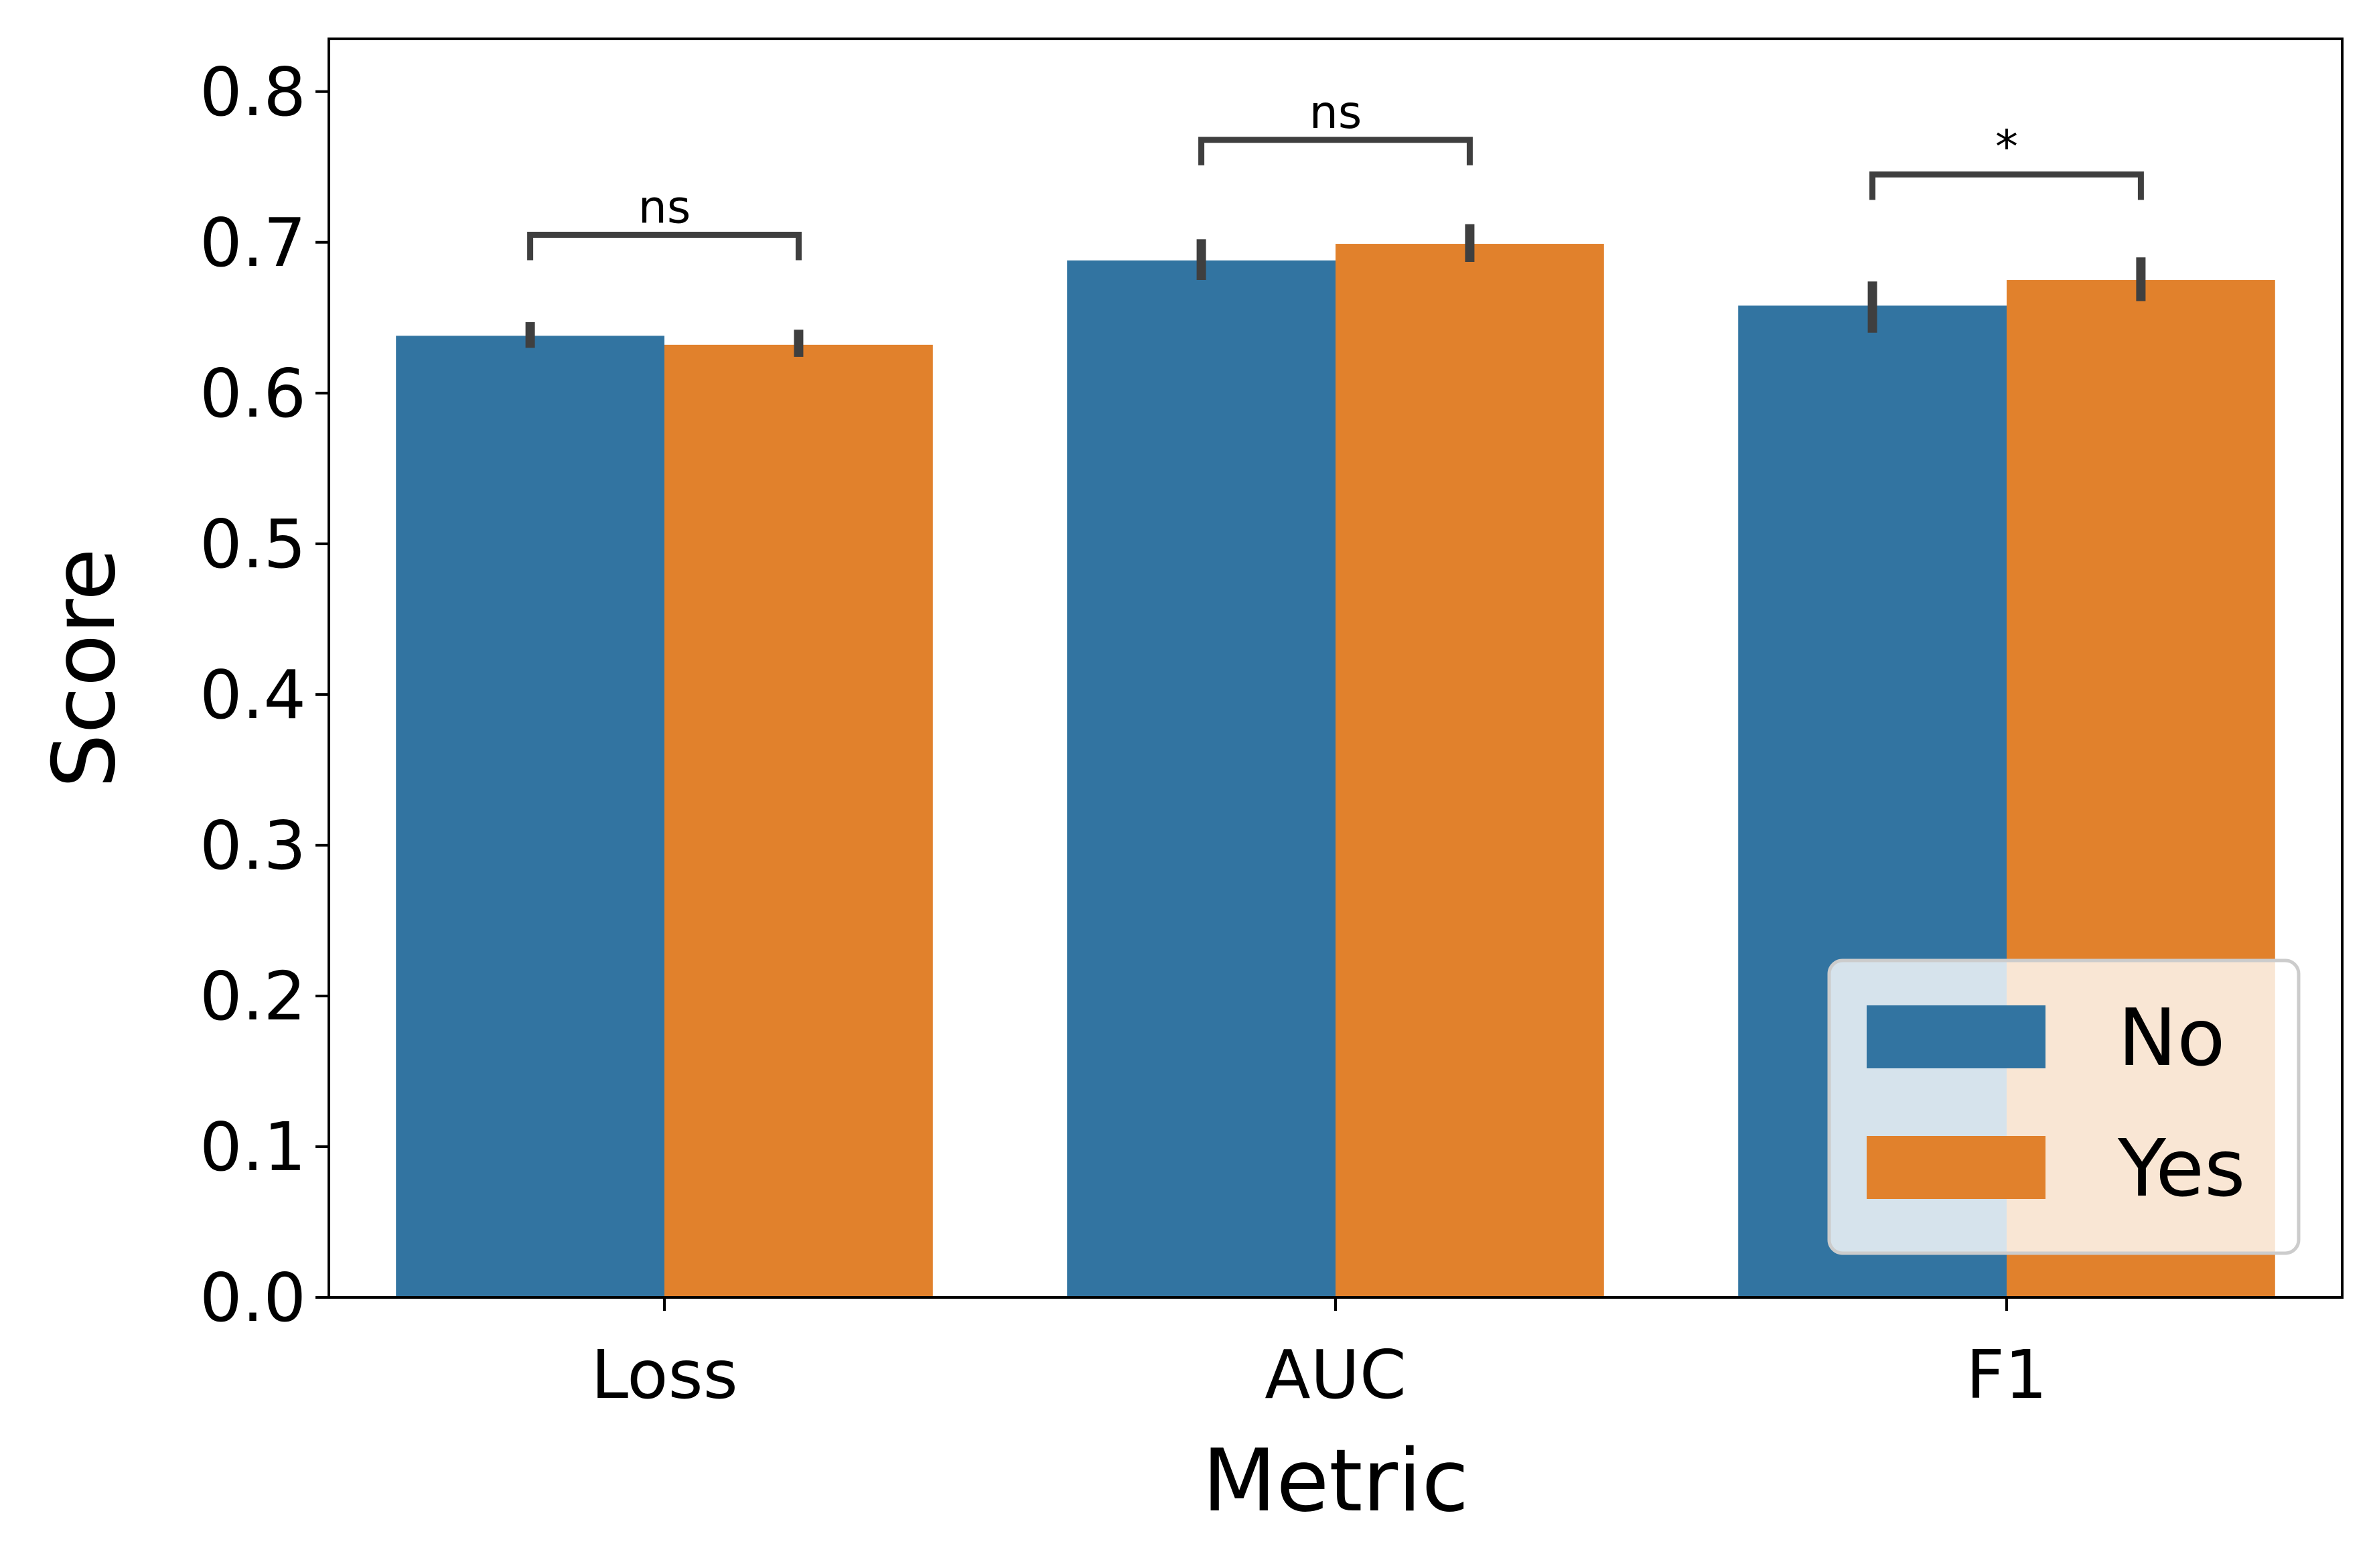  Describe the element at coordinates (1470, 770) in the screenshot. I see `bar-yes-auc` at that location.